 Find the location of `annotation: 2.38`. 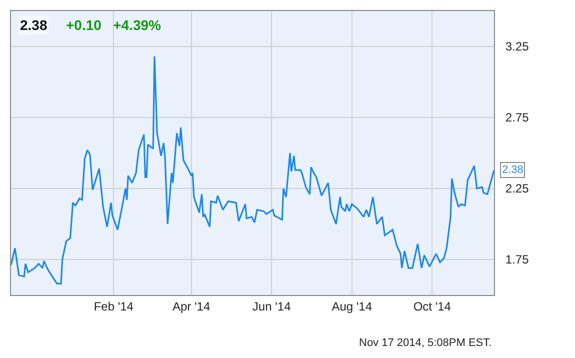

annotation: 2.38 is located at coordinates (513, 170).